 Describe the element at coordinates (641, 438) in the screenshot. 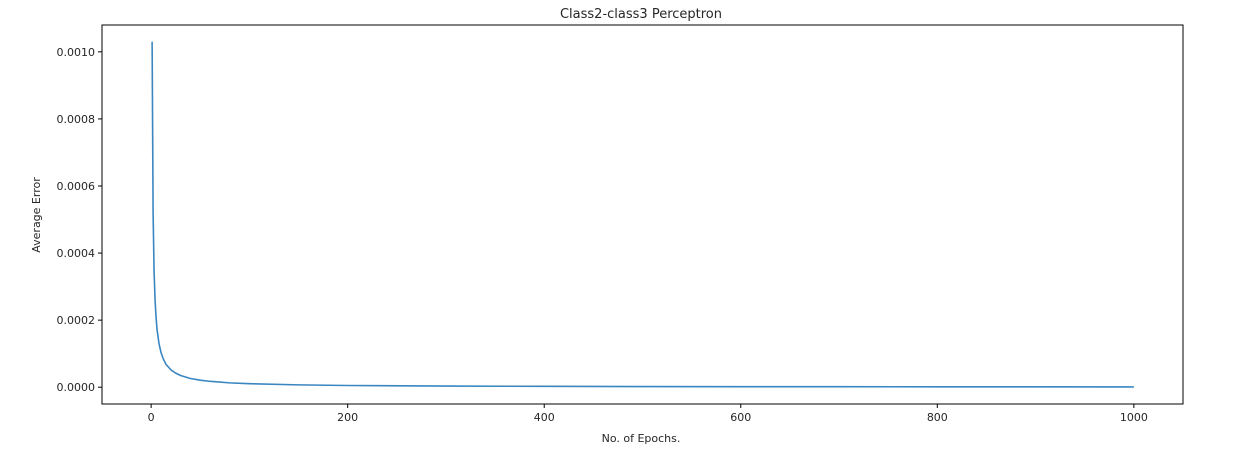

I see `x-axis-title: No. of Epochs.` at that location.